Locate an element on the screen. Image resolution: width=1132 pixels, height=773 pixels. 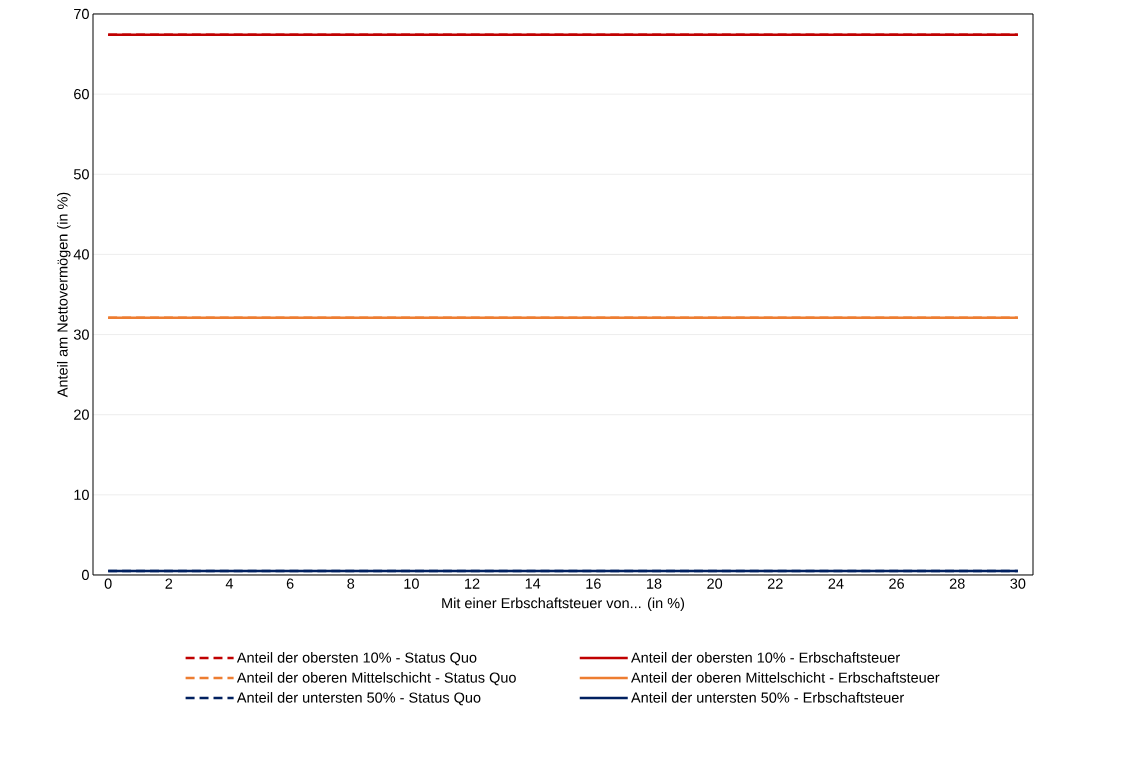
x-tick-label: 10 is located at coordinates (411, 583).